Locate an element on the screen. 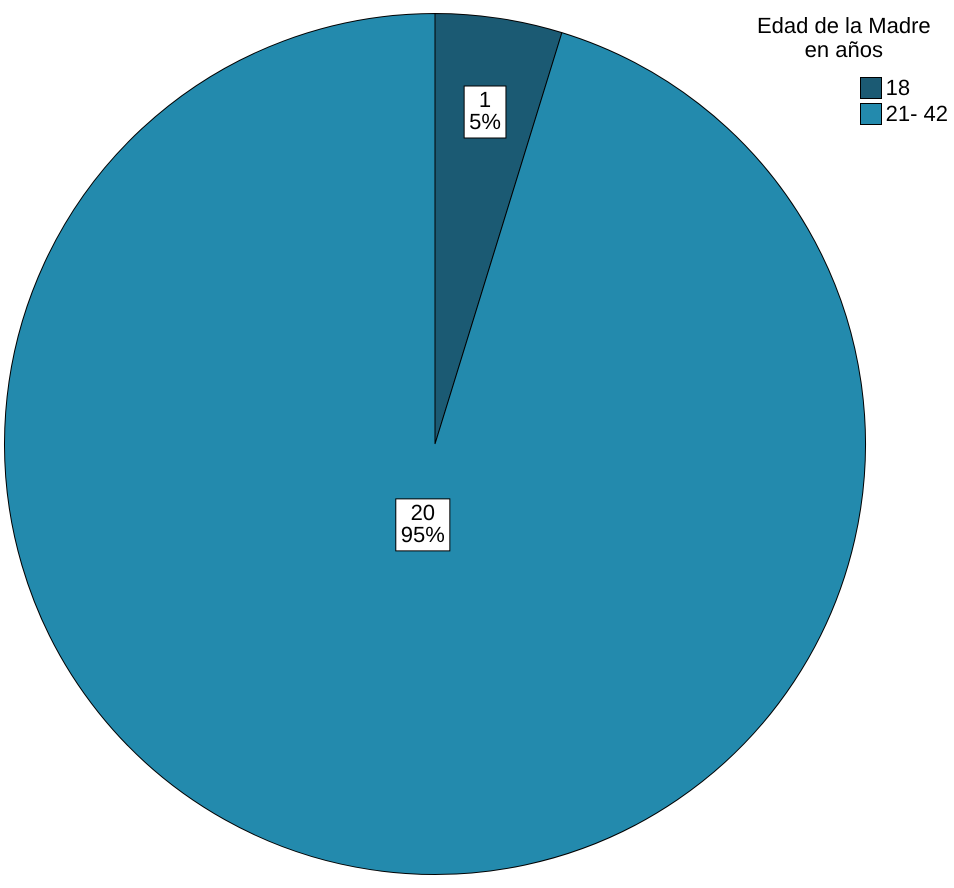 Image resolution: width=954 pixels, height=888 pixels. legend-label: 18 is located at coordinates (898, 87).